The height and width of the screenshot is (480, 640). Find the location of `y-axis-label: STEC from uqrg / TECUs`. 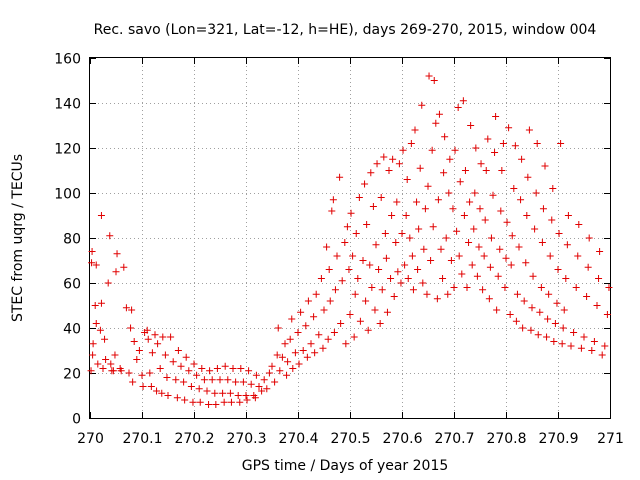

y-axis-label: STEC from uqrg / TECUs is located at coordinates (18, 238).